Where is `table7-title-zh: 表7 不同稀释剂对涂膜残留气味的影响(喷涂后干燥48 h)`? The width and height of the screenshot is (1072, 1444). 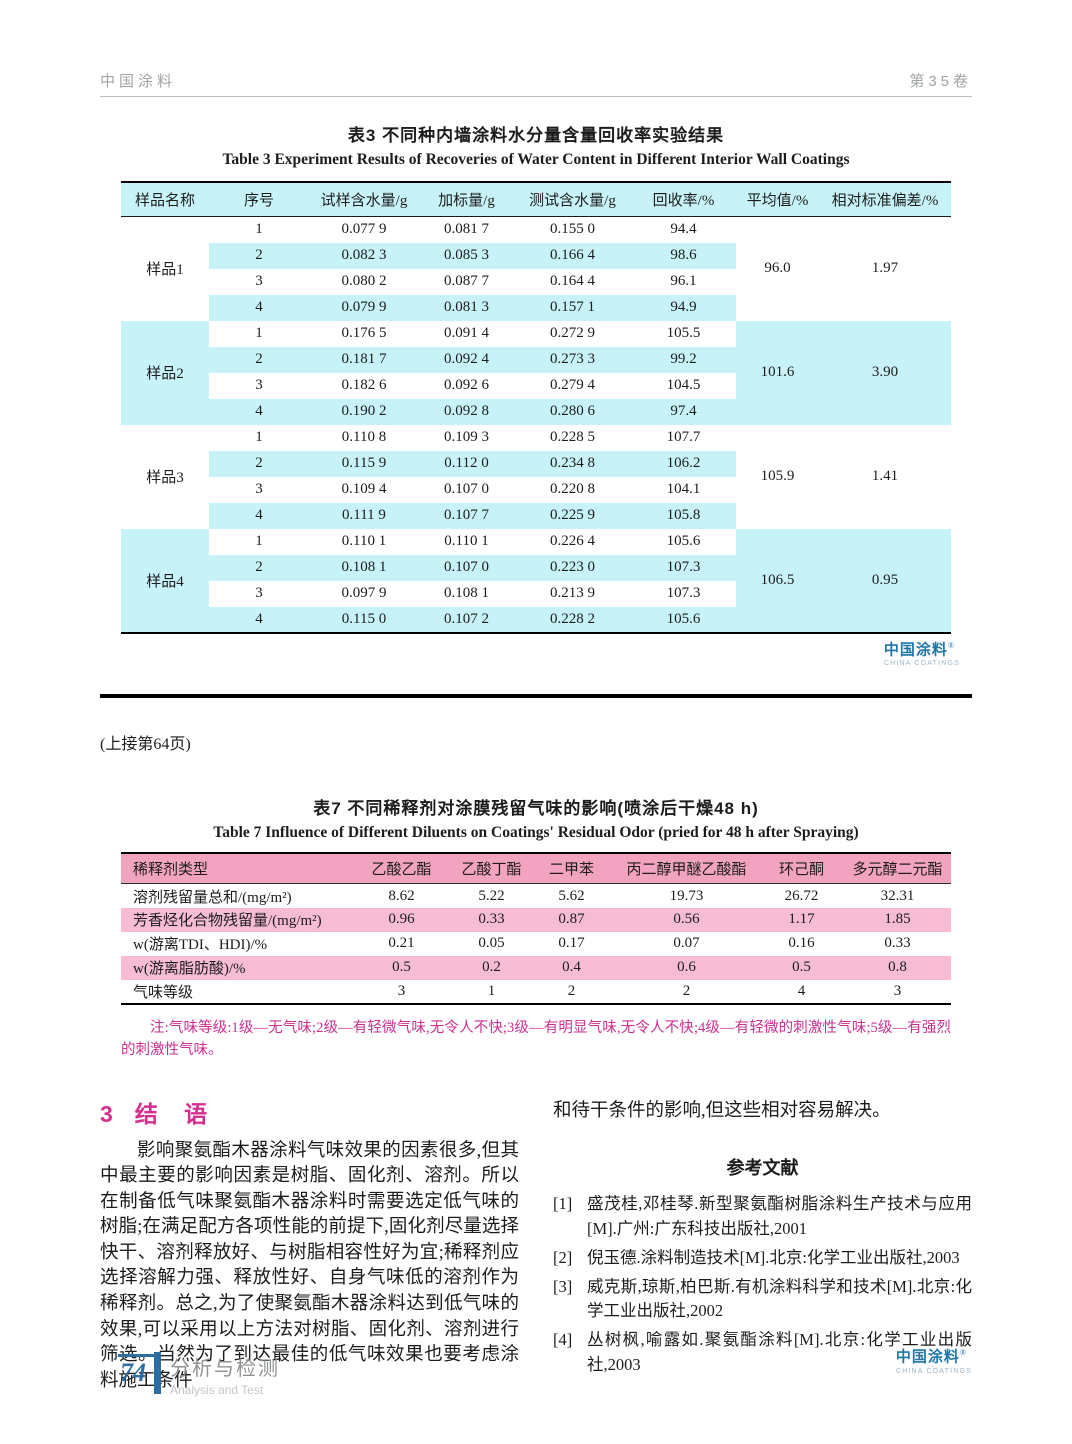 table7-title-zh: 表7 不同稀释剂对涂膜残留气味的影响(喷涂后干燥48 h) is located at coordinates (536, 808).